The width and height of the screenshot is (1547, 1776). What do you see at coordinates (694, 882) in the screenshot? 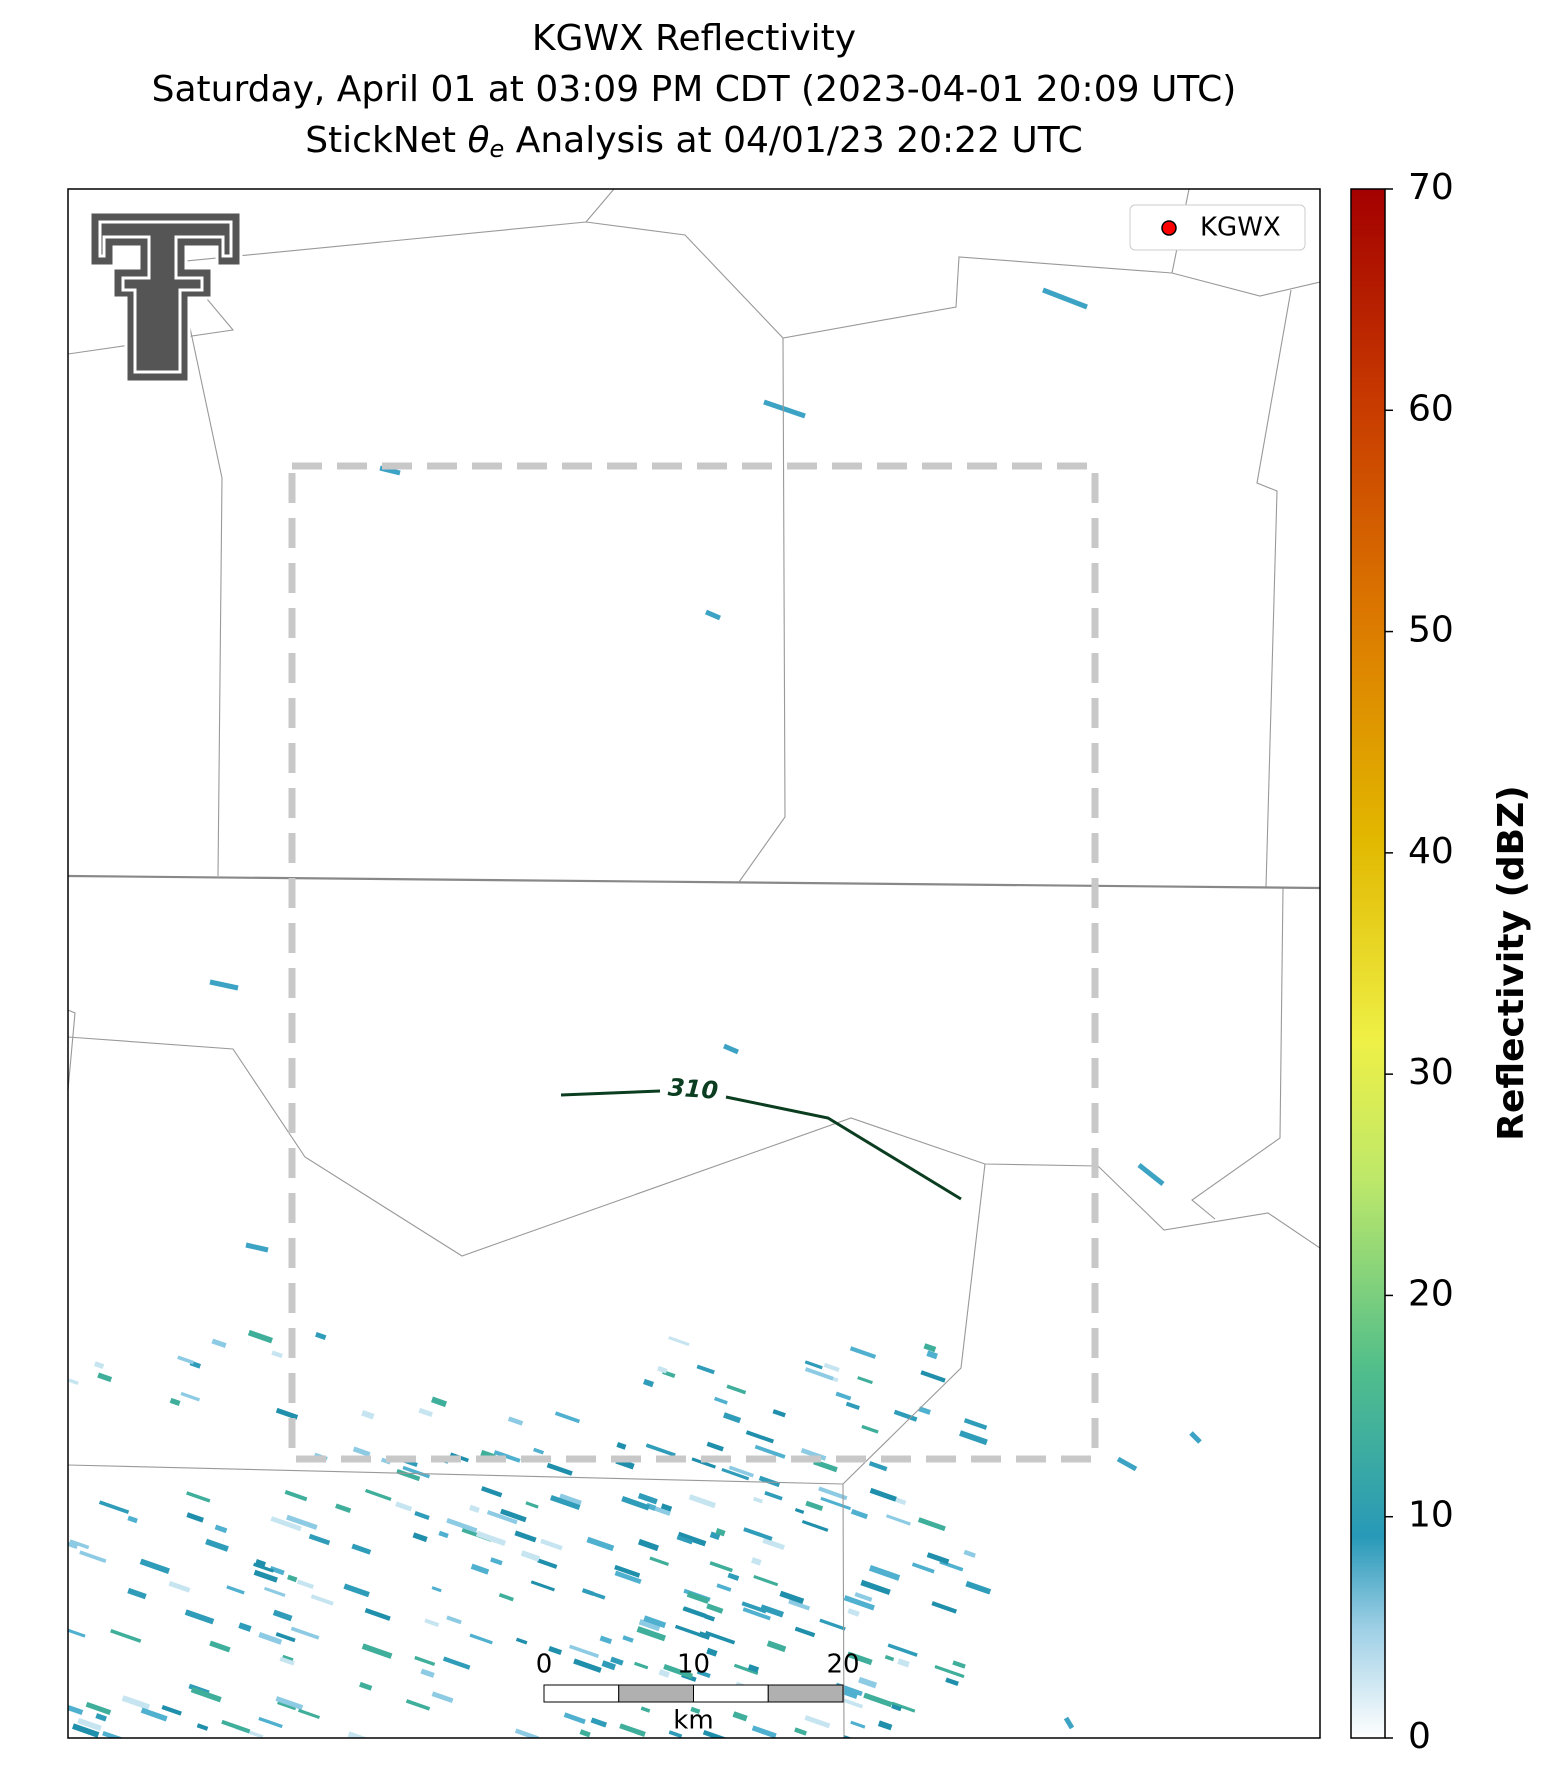
I see `state-border` at bounding box center [694, 882].